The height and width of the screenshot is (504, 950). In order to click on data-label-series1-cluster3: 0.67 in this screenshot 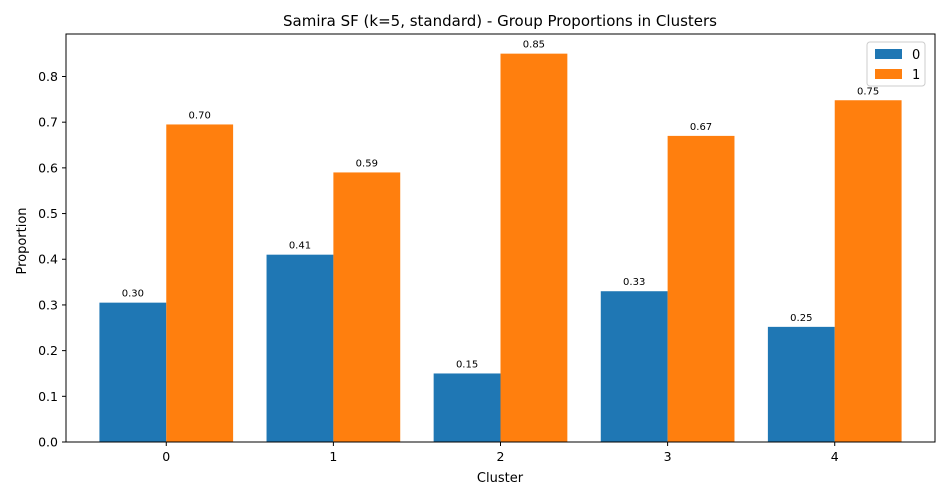, I will do `click(701, 127)`.